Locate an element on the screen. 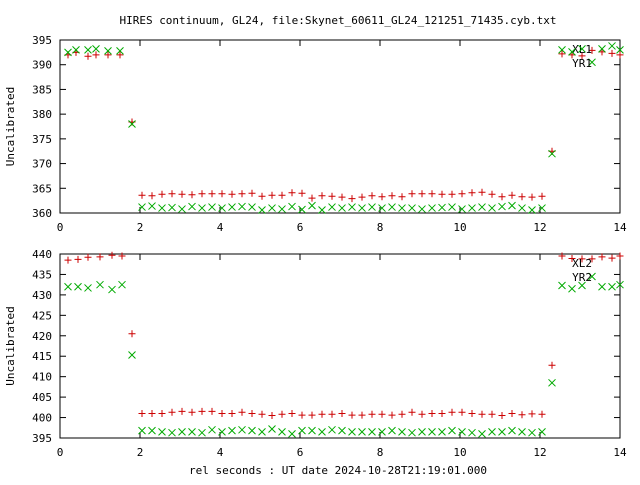  x-tick-label: 12 is located at coordinates (539, 227).